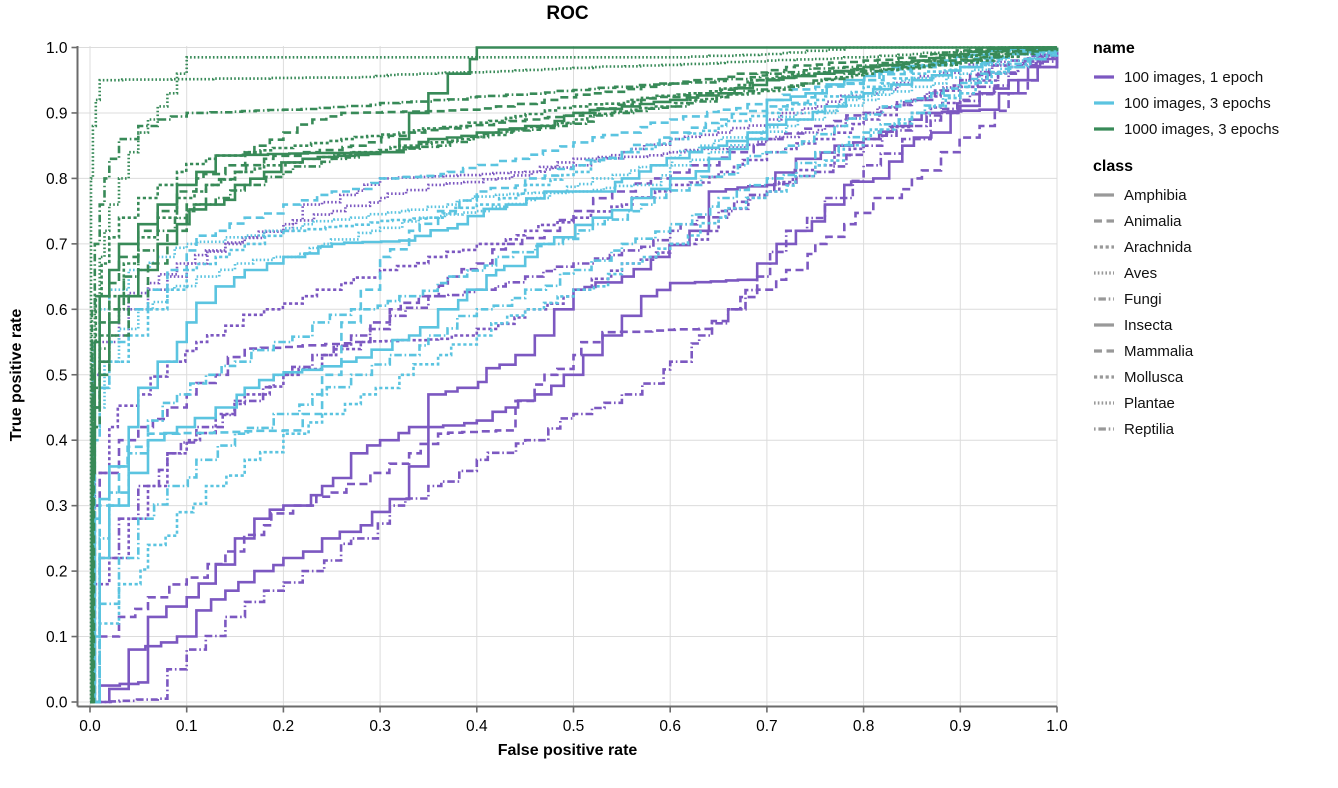 This screenshot has width=1338, height=788. I want to click on x-tick-label: 0.4, so click(477, 726).